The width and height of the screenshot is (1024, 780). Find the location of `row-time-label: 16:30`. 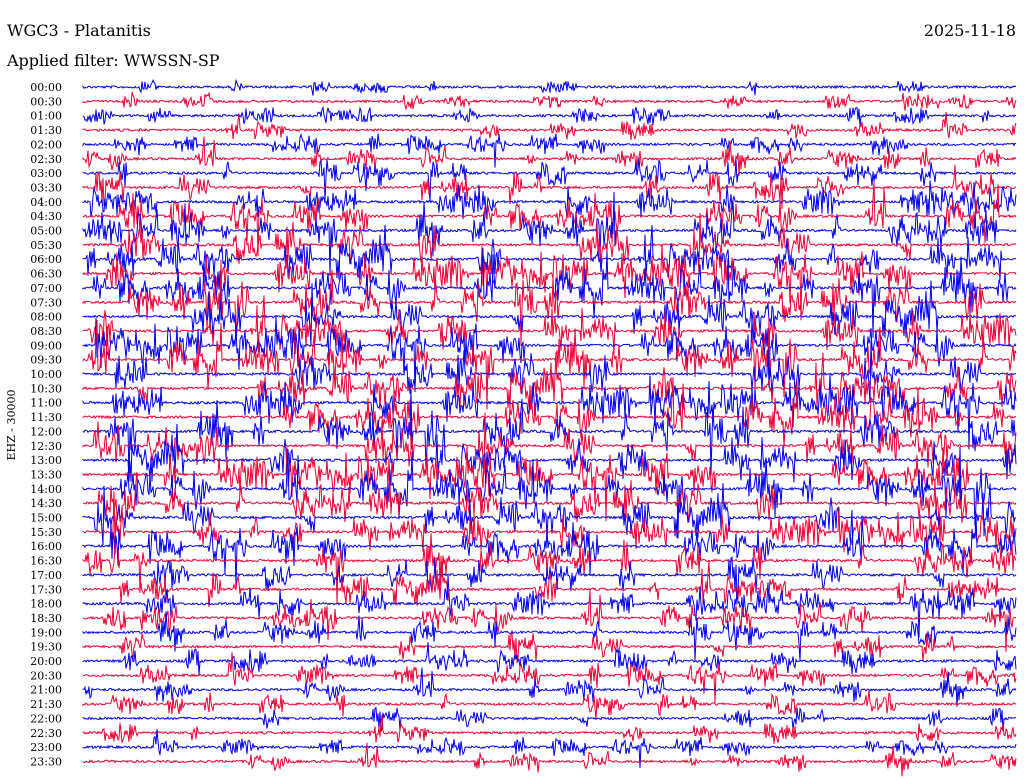

row-time-label: 16:30 is located at coordinates (46, 561).